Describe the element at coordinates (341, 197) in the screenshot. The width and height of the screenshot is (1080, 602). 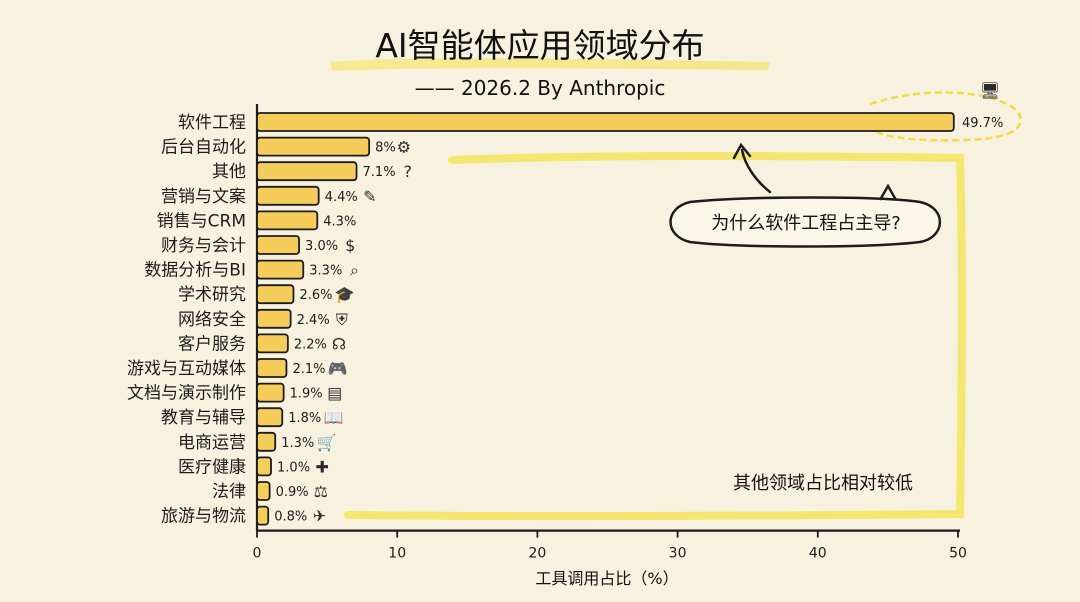
I see `value-label: 4.4%` at that location.